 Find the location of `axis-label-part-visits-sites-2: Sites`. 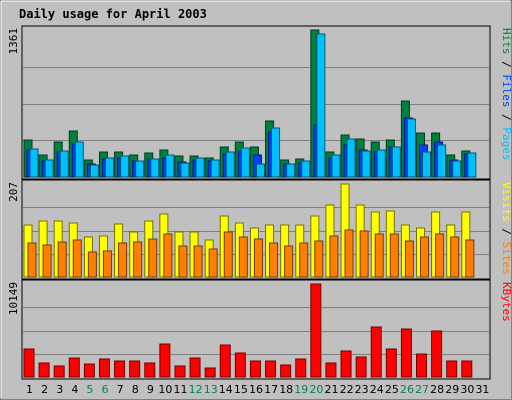

axis-label-part-visits-sites-2: Sites is located at coordinates (506, 258).